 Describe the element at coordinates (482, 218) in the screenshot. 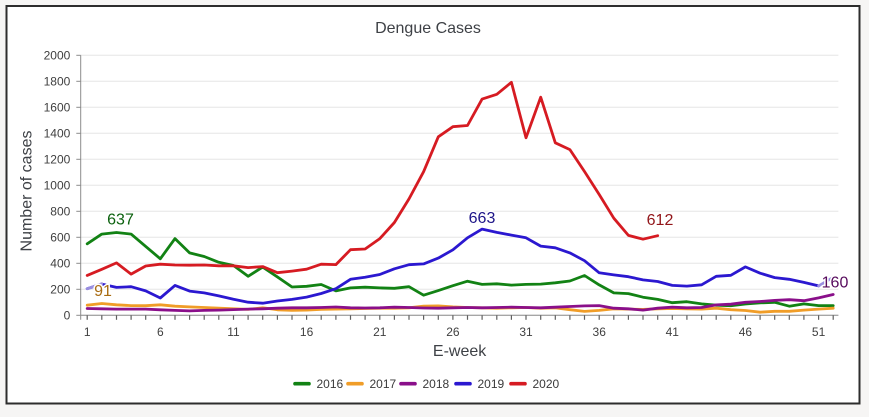

I see `svg-text: 663` at that location.